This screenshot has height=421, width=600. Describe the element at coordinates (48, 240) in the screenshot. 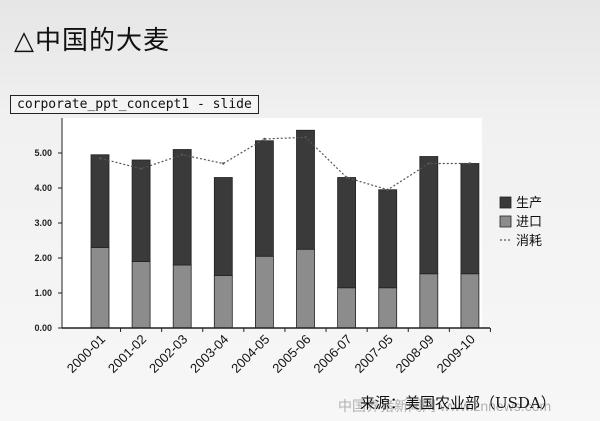

I see `y-axis-ticks: 0.00 1.00 2.00 3.00 4.00 5.00` at that location.